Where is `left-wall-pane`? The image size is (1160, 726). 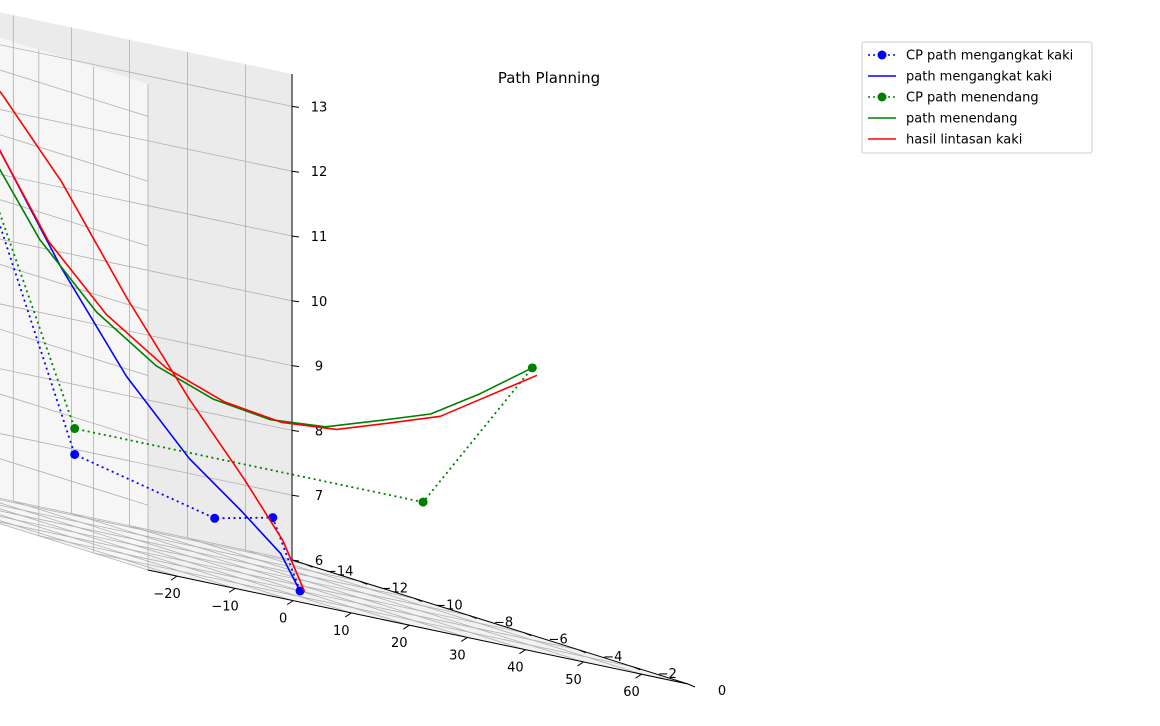
left-wall-pane is located at coordinates (74, 303).